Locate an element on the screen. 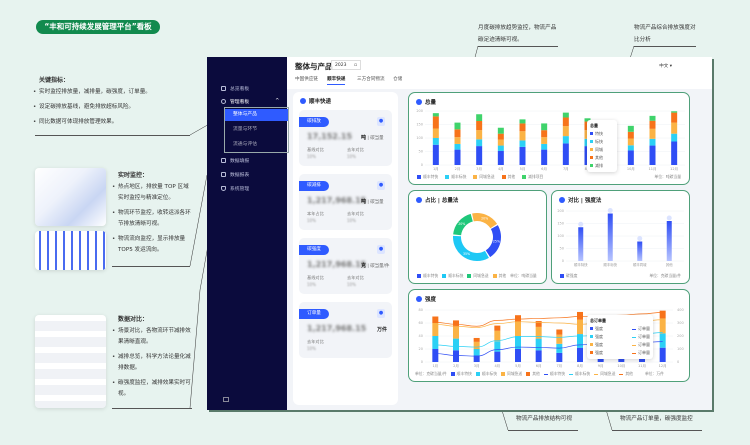 This screenshot has height=445, width=750. truck-icon is located at coordinates (303, 101).